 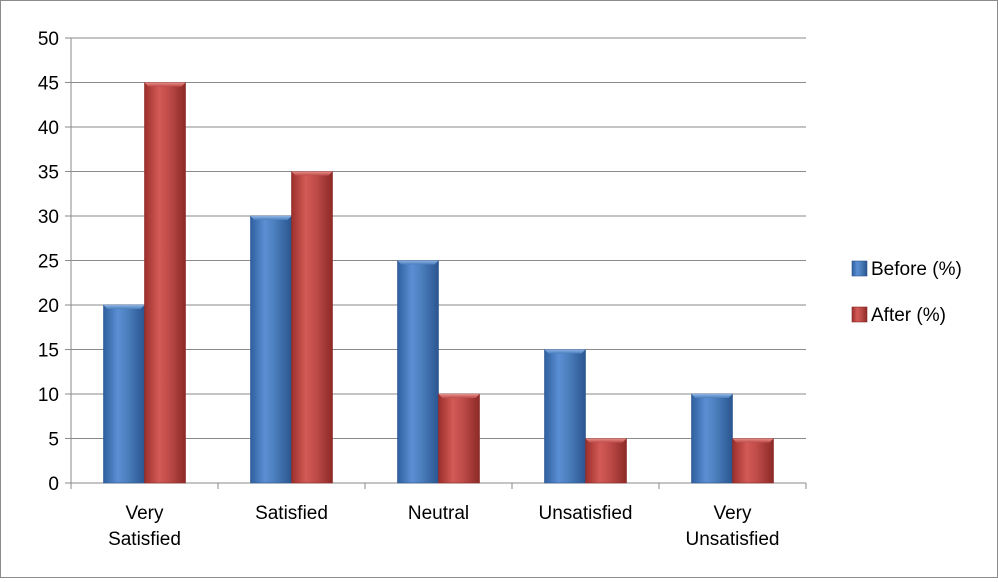 I want to click on legend-item-before: Before (%), so click(x=906, y=269).